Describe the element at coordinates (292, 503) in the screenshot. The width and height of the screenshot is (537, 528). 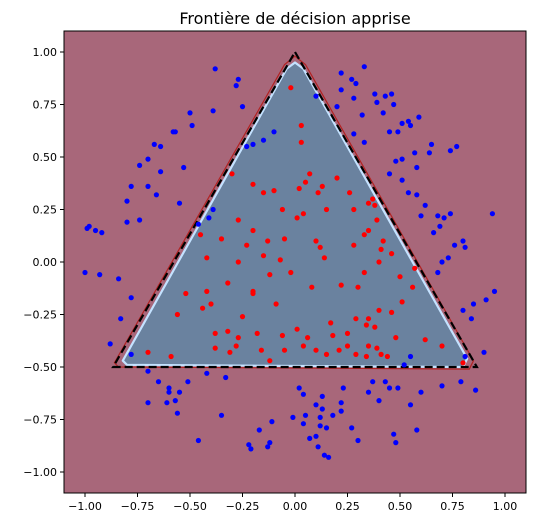
I see `x-axis: −1.00 −0.75 −0.50 −0.25 0.00 0.25 0.50 0.75 1.00` at that location.